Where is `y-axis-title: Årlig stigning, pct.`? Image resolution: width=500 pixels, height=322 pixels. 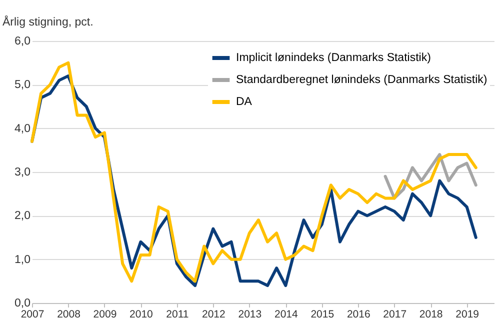 y-axis-title: Årlig stigning, pct. is located at coordinates (48, 21).